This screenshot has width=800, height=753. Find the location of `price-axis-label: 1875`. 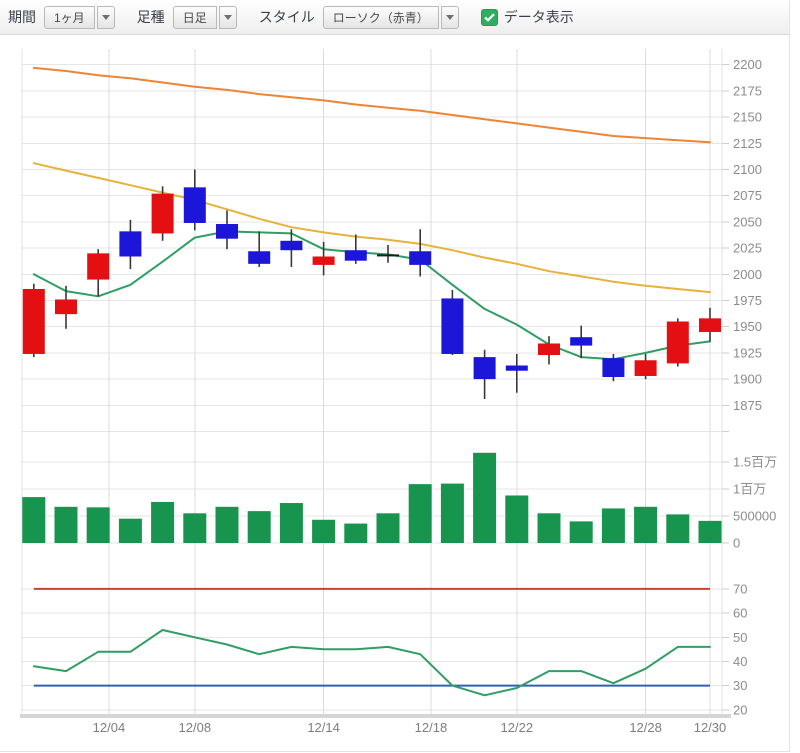

price-axis-label: 1875 is located at coordinates (747, 405).